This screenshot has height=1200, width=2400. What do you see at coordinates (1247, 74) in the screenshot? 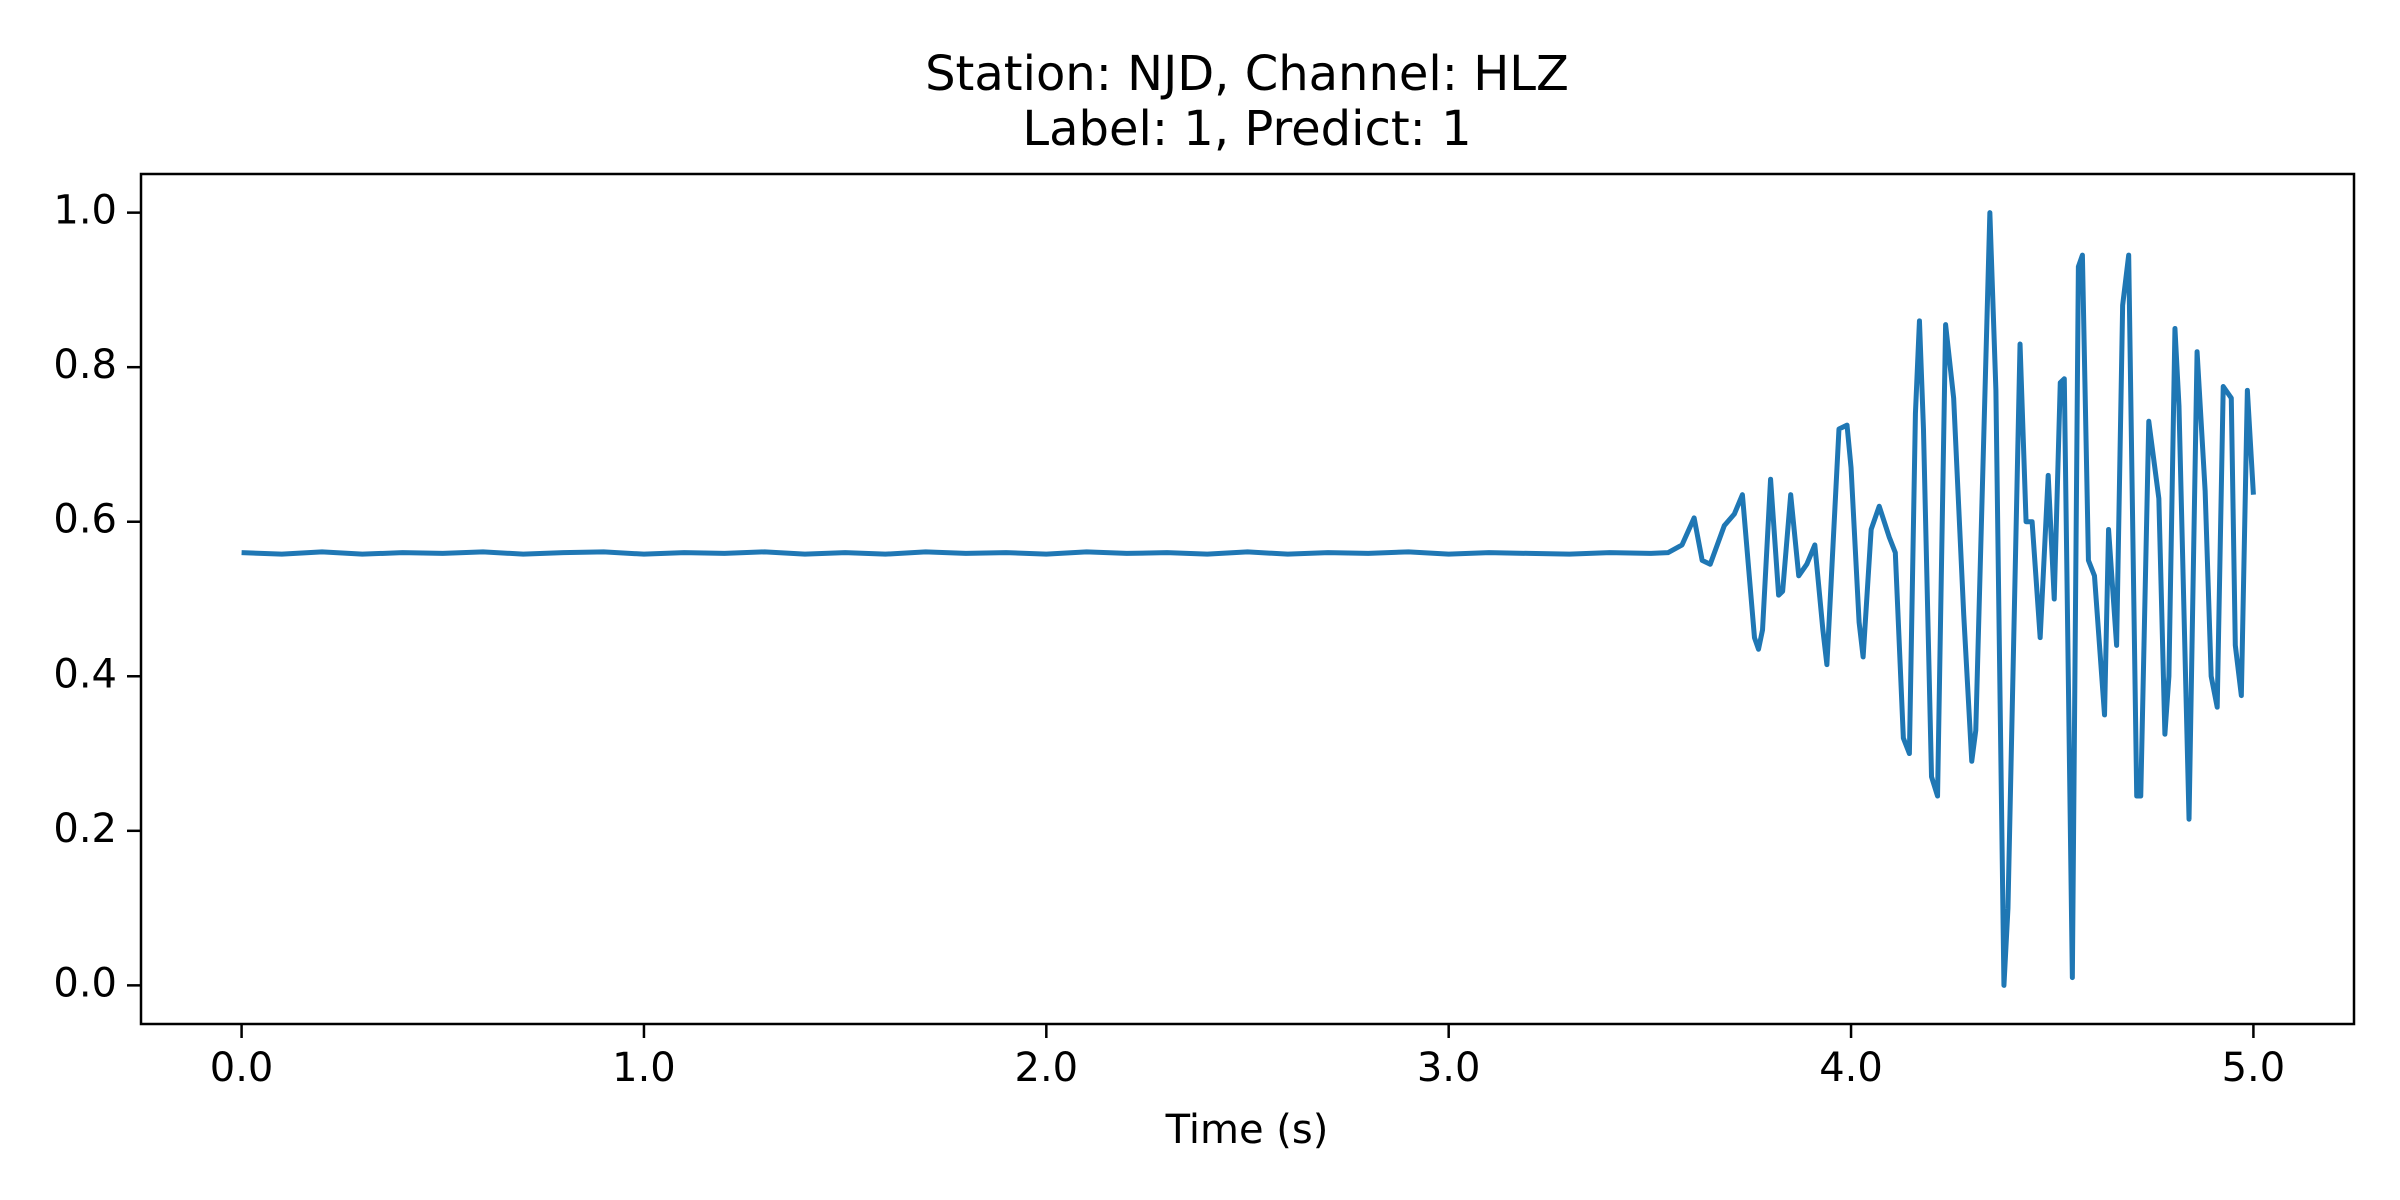
I see `chart-title: Station: NJD, Channel: HLZ` at bounding box center [1247, 74].